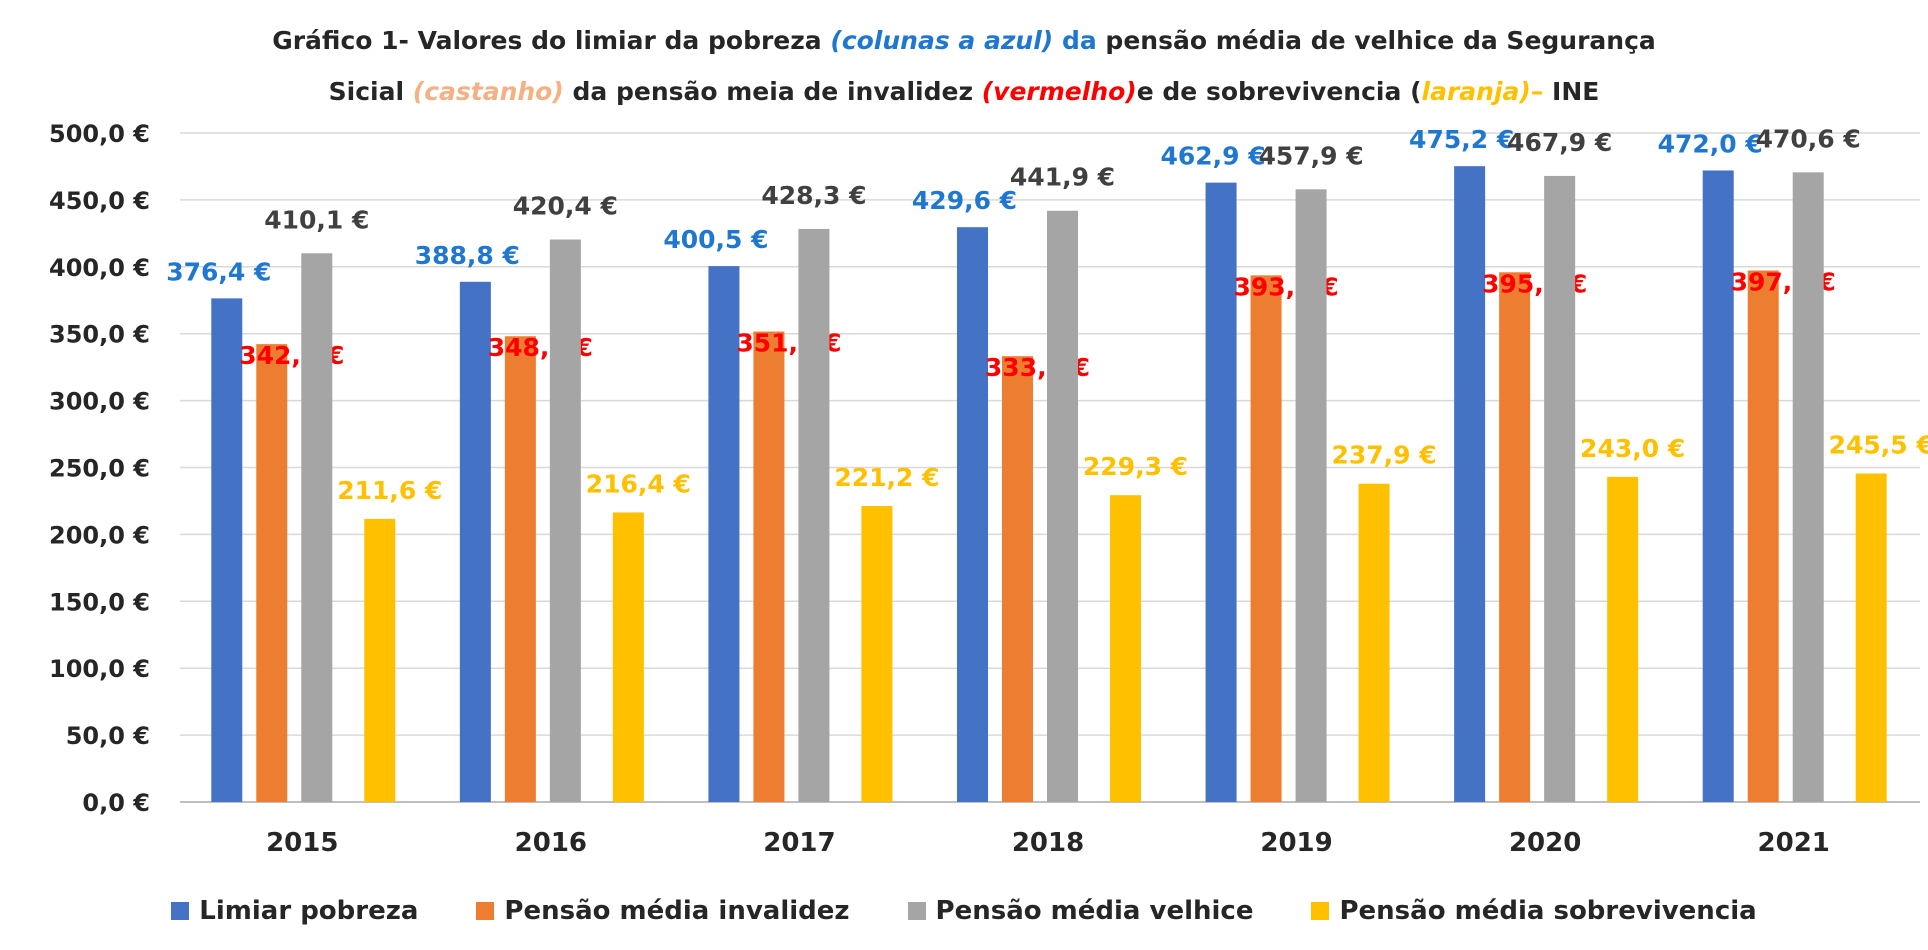 The image size is (1928, 950). What do you see at coordinates (99, 268) in the screenshot?
I see `y-tick-label: 400,0 €` at bounding box center [99, 268].